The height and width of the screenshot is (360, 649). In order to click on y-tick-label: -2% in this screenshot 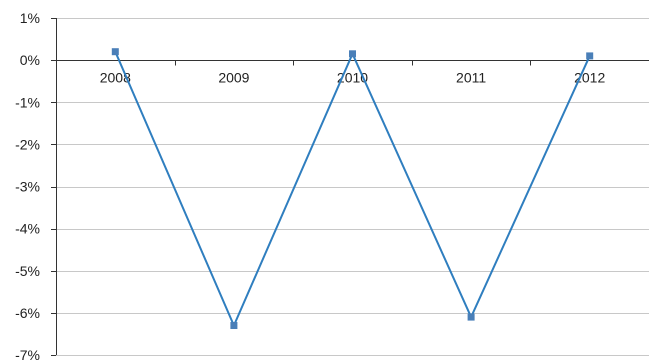, I will do `click(27, 144)`.